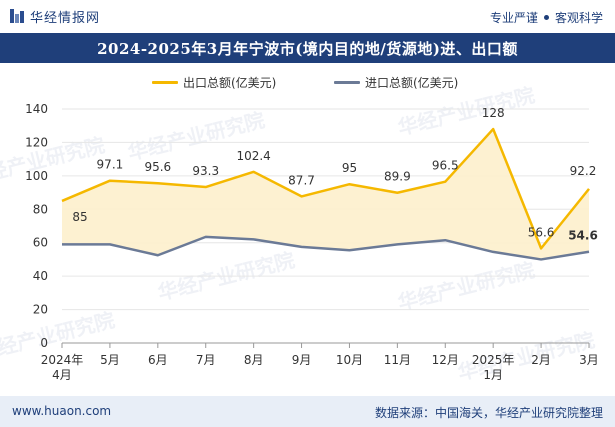  What do you see at coordinates (253, 156) in the screenshot?
I see `export-data-label: 102.4` at bounding box center [253, 156].